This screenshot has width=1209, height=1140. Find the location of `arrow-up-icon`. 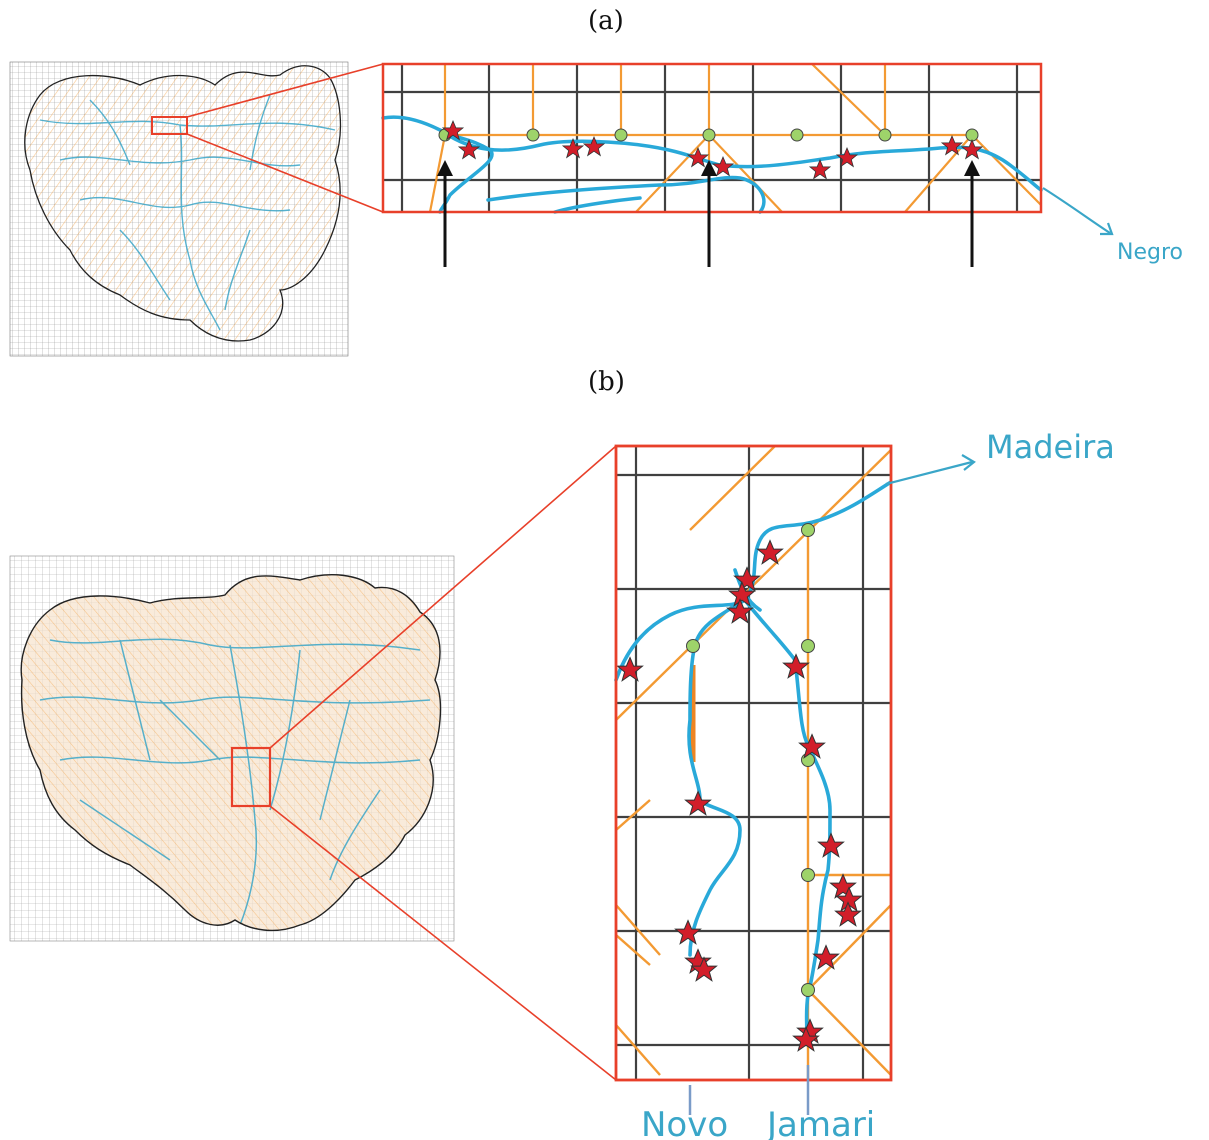

arrow-up-icon is located at coordinates (708, 213).